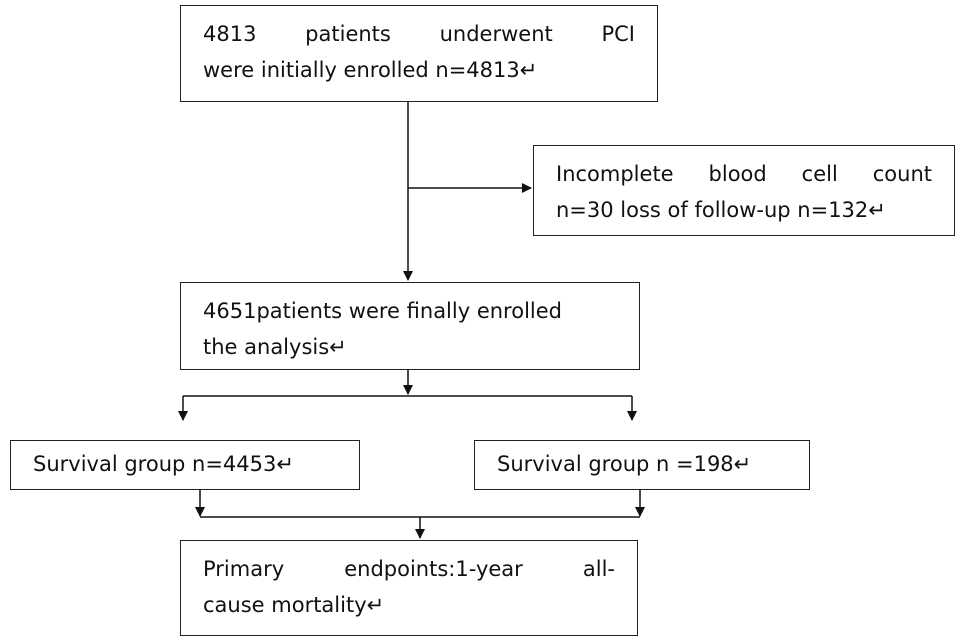  Describe the element at coordinates (275, 347) in the screenshot. I see `node-text: the analysis↵` at that location.